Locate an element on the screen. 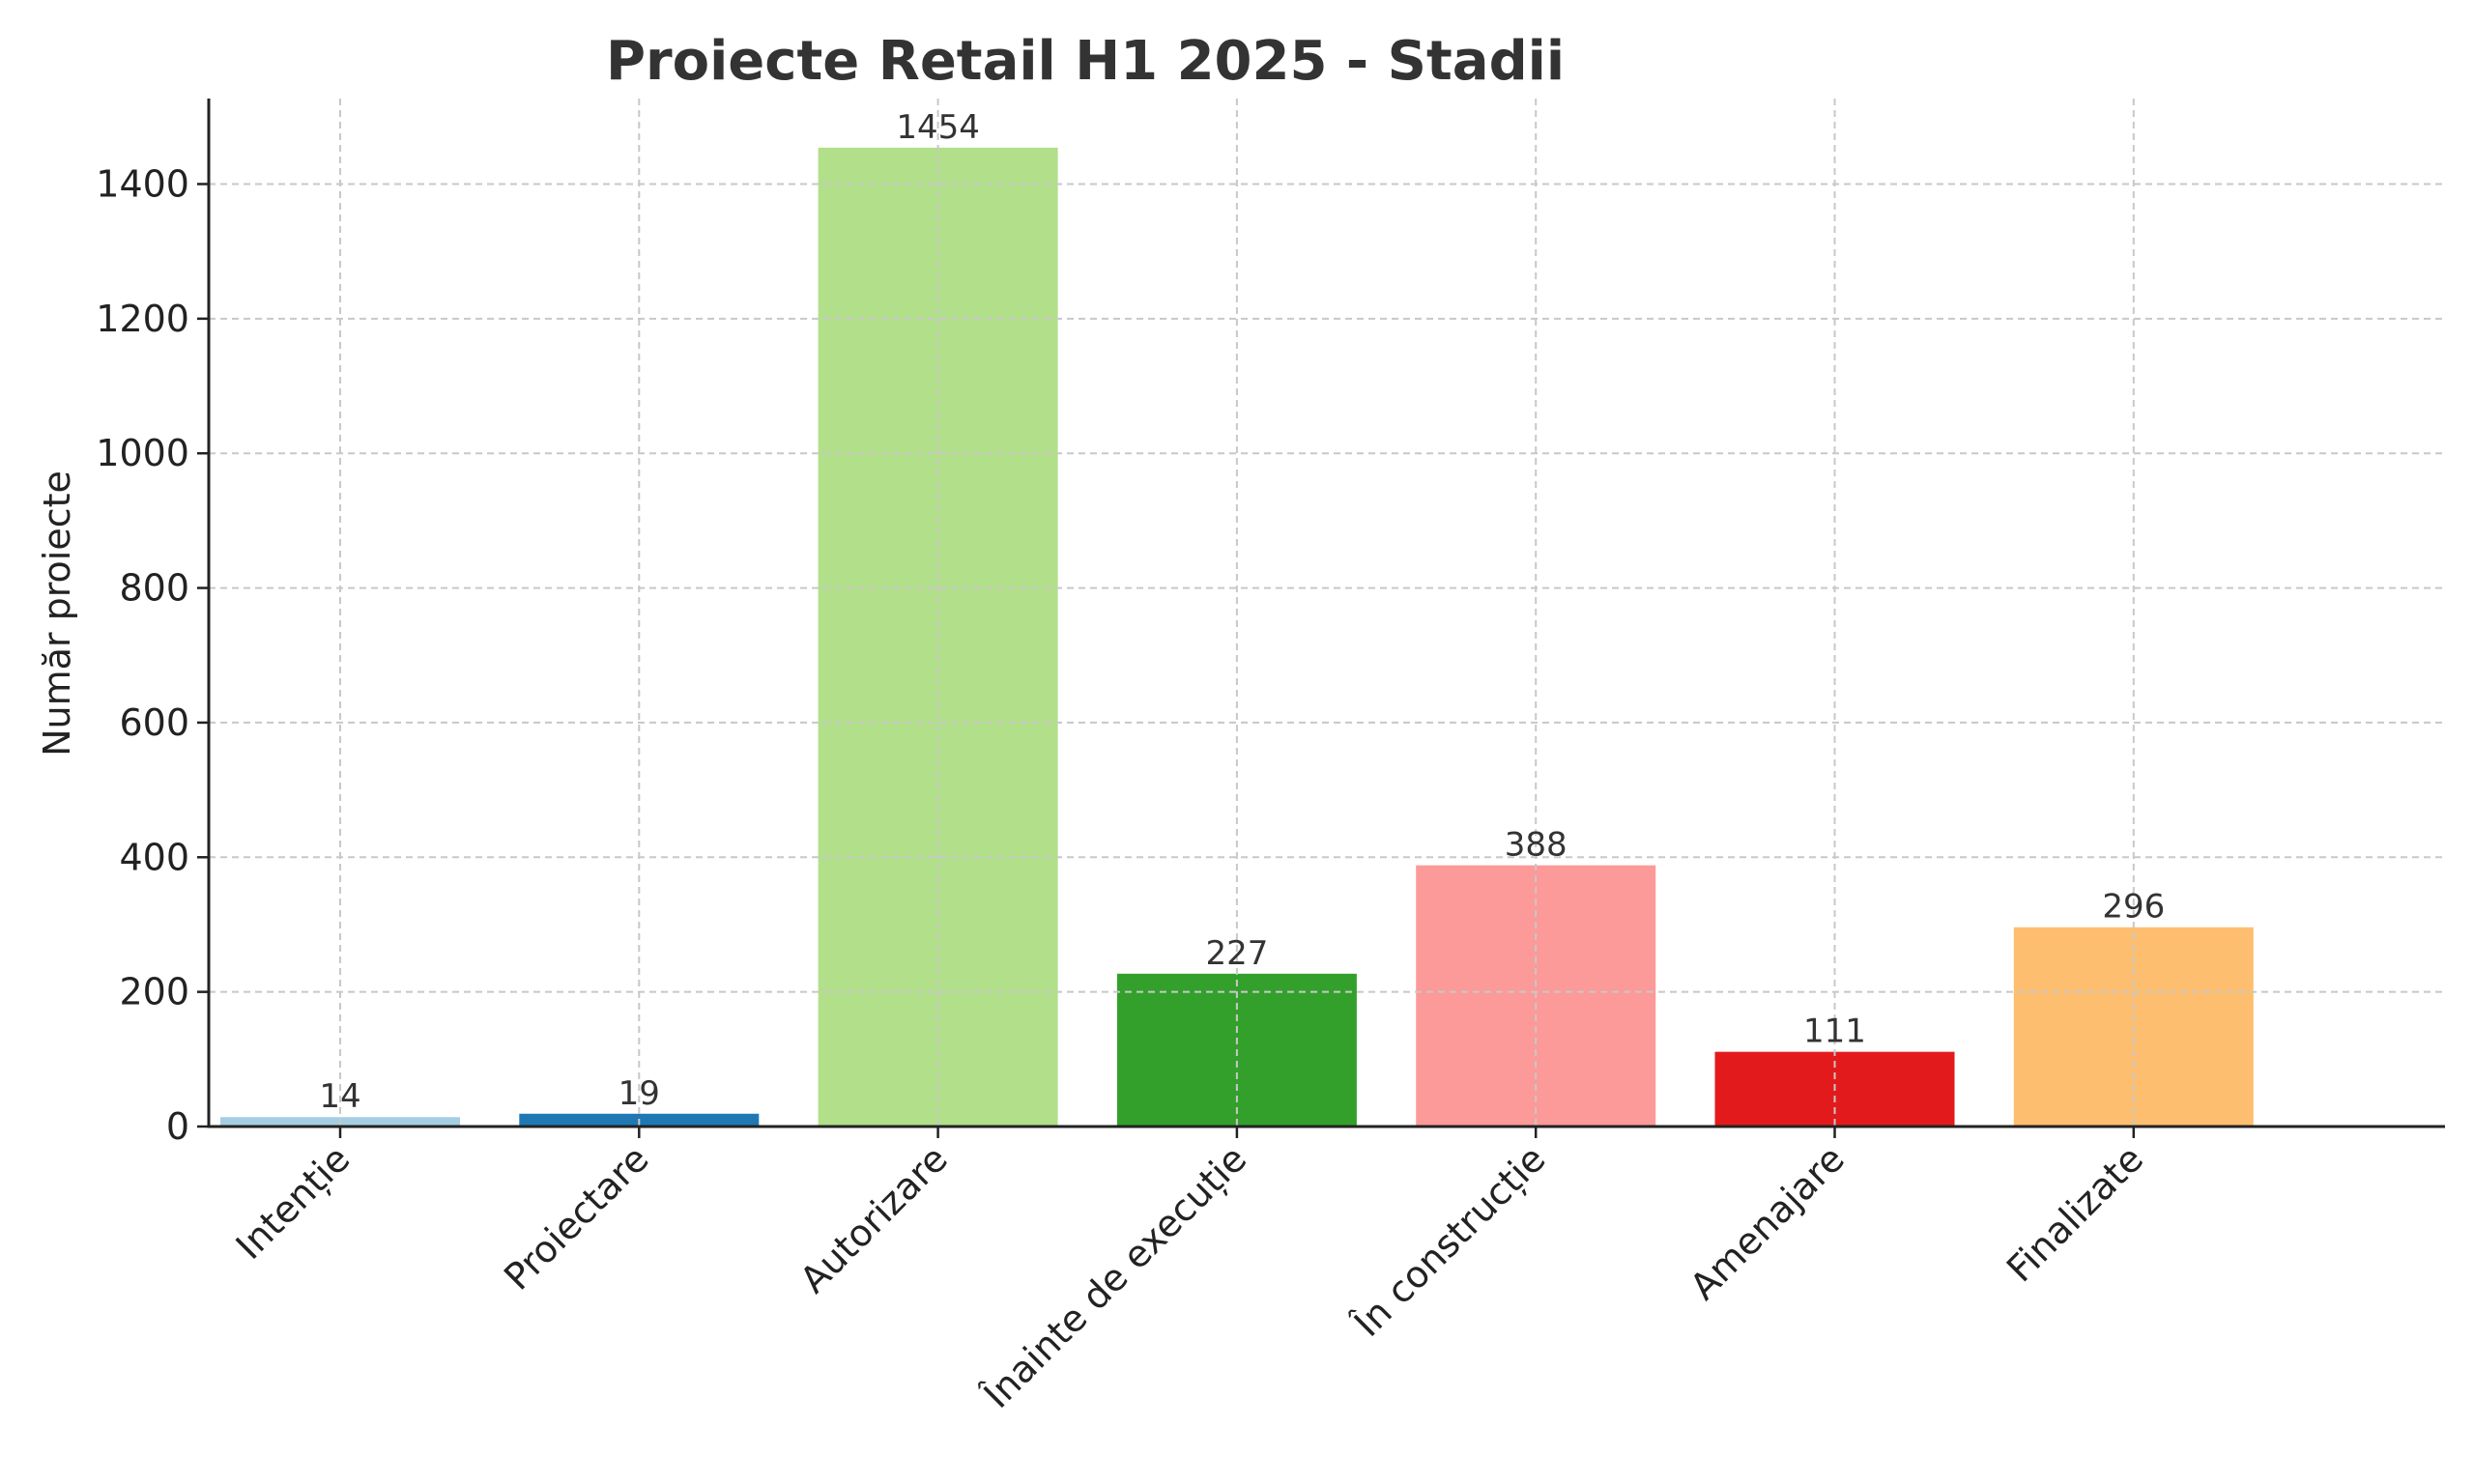 The image size is (2474, 1484). bar-value-label: 111 is located at coordinates (1835, 1032).